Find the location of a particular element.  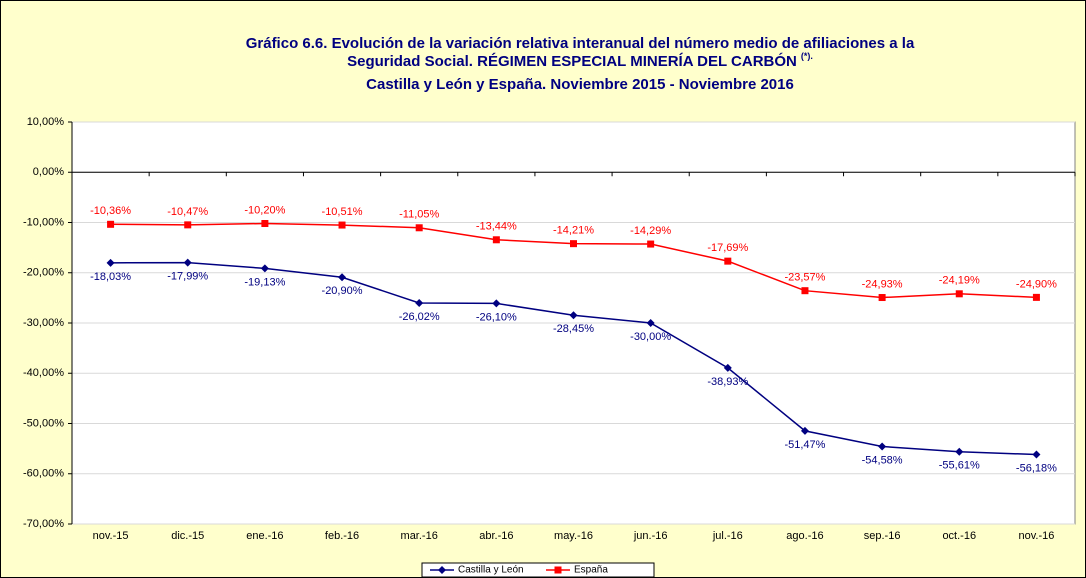

y-tick-label: -30,00% is located at coordinates (43, 323).